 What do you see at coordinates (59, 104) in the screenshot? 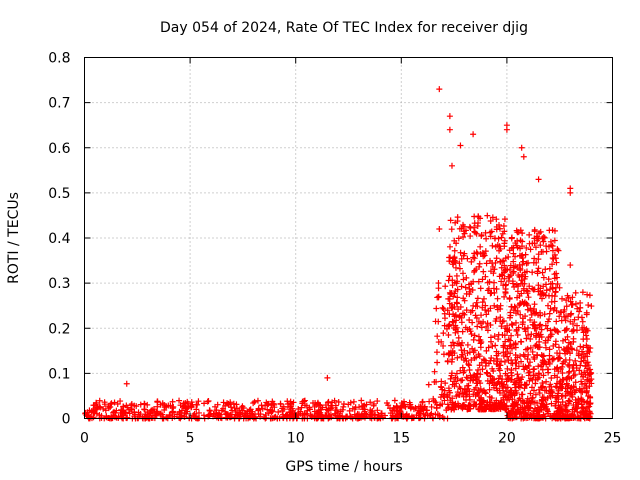
I see `y-tick-label: 0.7` at bounding box center [59, 104].